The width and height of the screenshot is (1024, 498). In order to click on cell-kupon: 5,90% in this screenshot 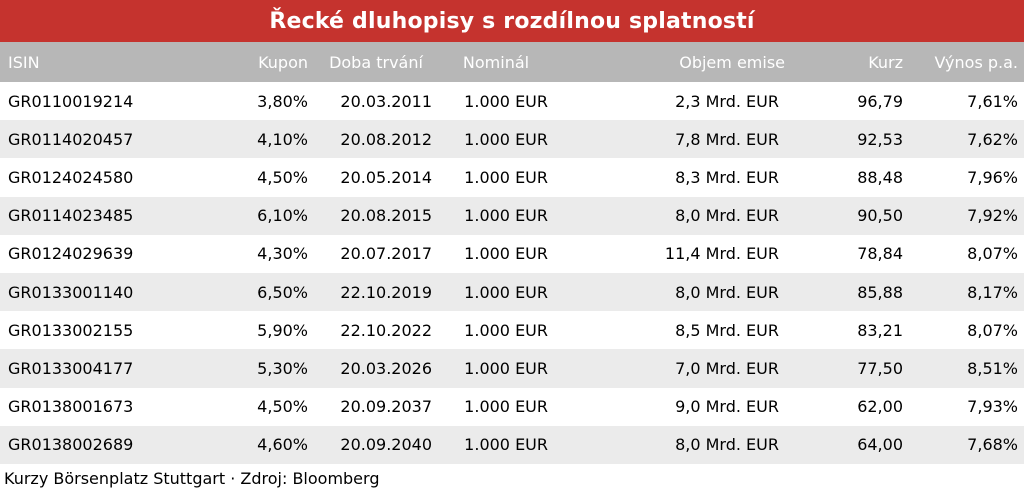, I will do `click(243, 330)`.